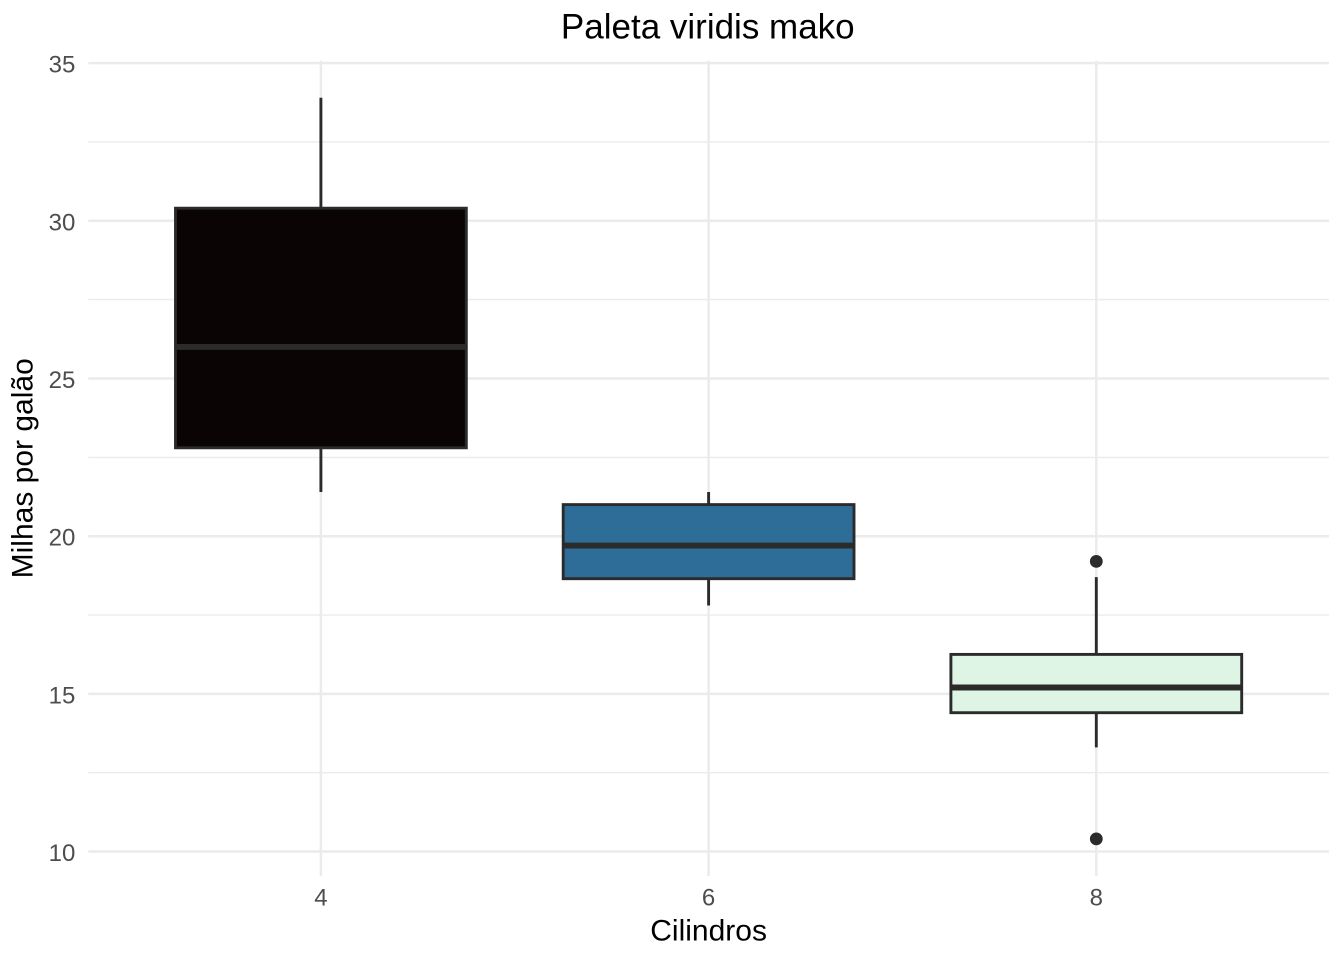 The image size is (1344, 960). Describe the element at coordinates (708, 27) in the screenshot. I see `svg-text: Paleta viridis mako` at that location.